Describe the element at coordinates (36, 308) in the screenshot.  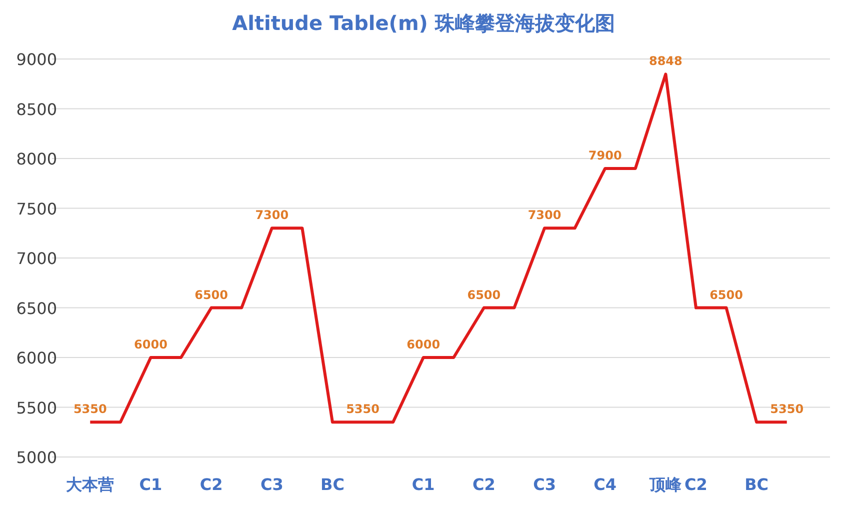
I see `y-tick-label: 6500` at that location.